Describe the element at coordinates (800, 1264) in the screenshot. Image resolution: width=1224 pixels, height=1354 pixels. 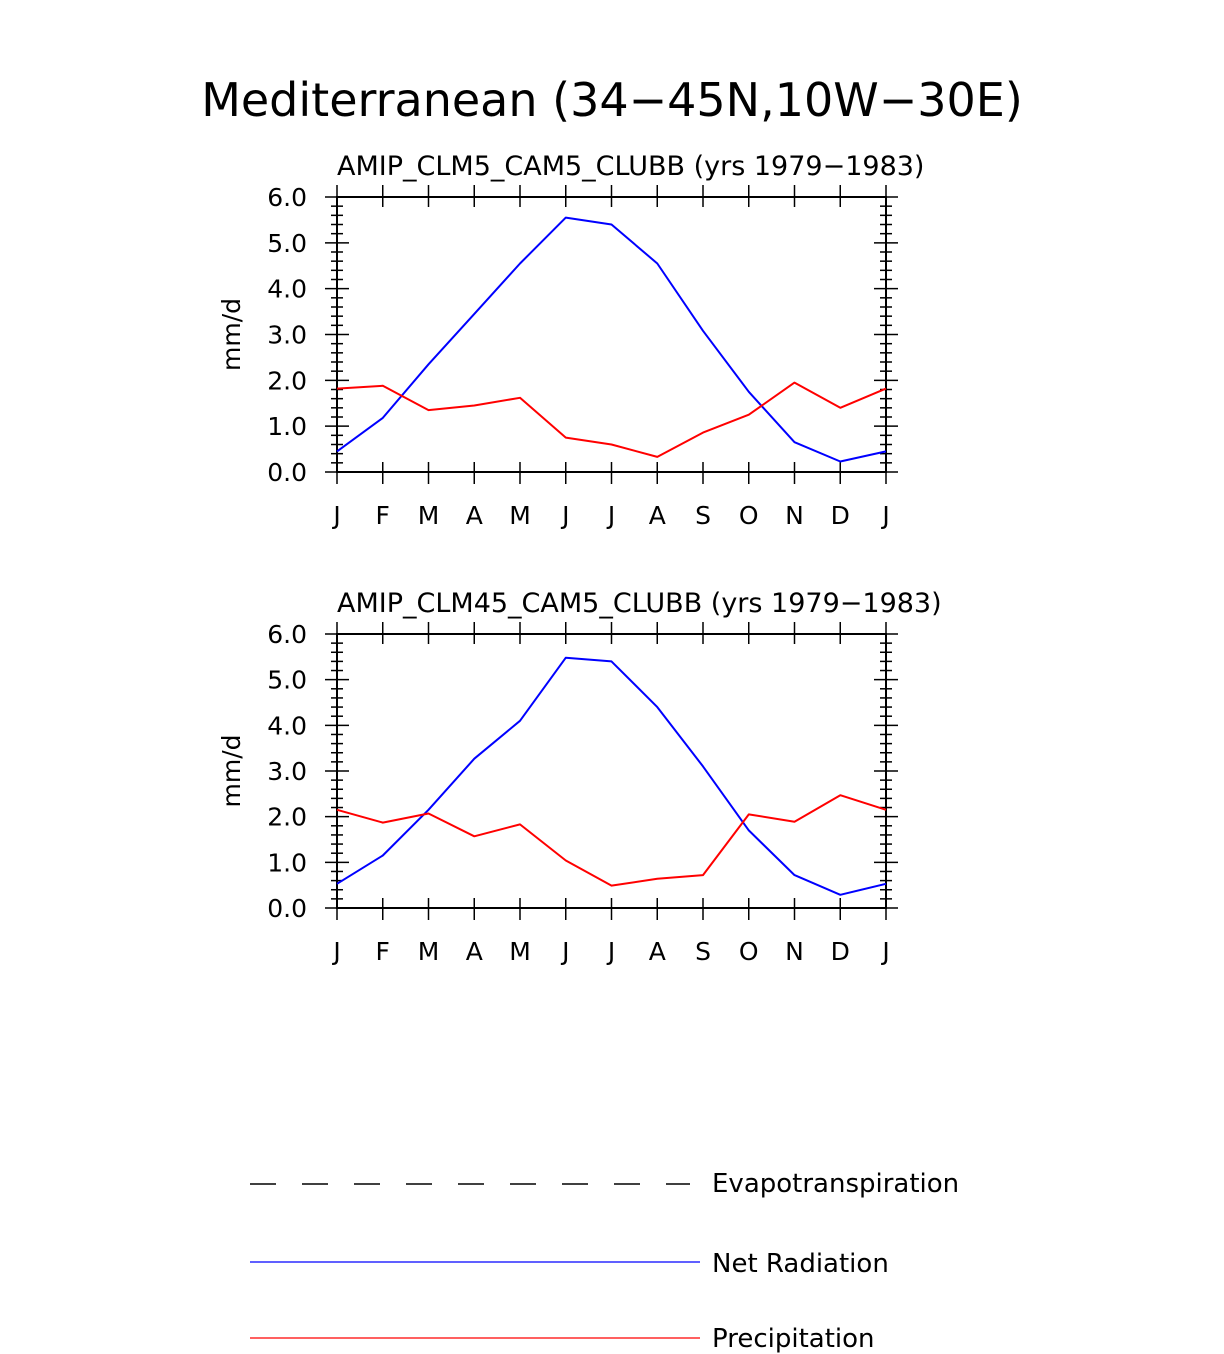
I see `legend-label-net-radiation: Net Radiation` at that location.